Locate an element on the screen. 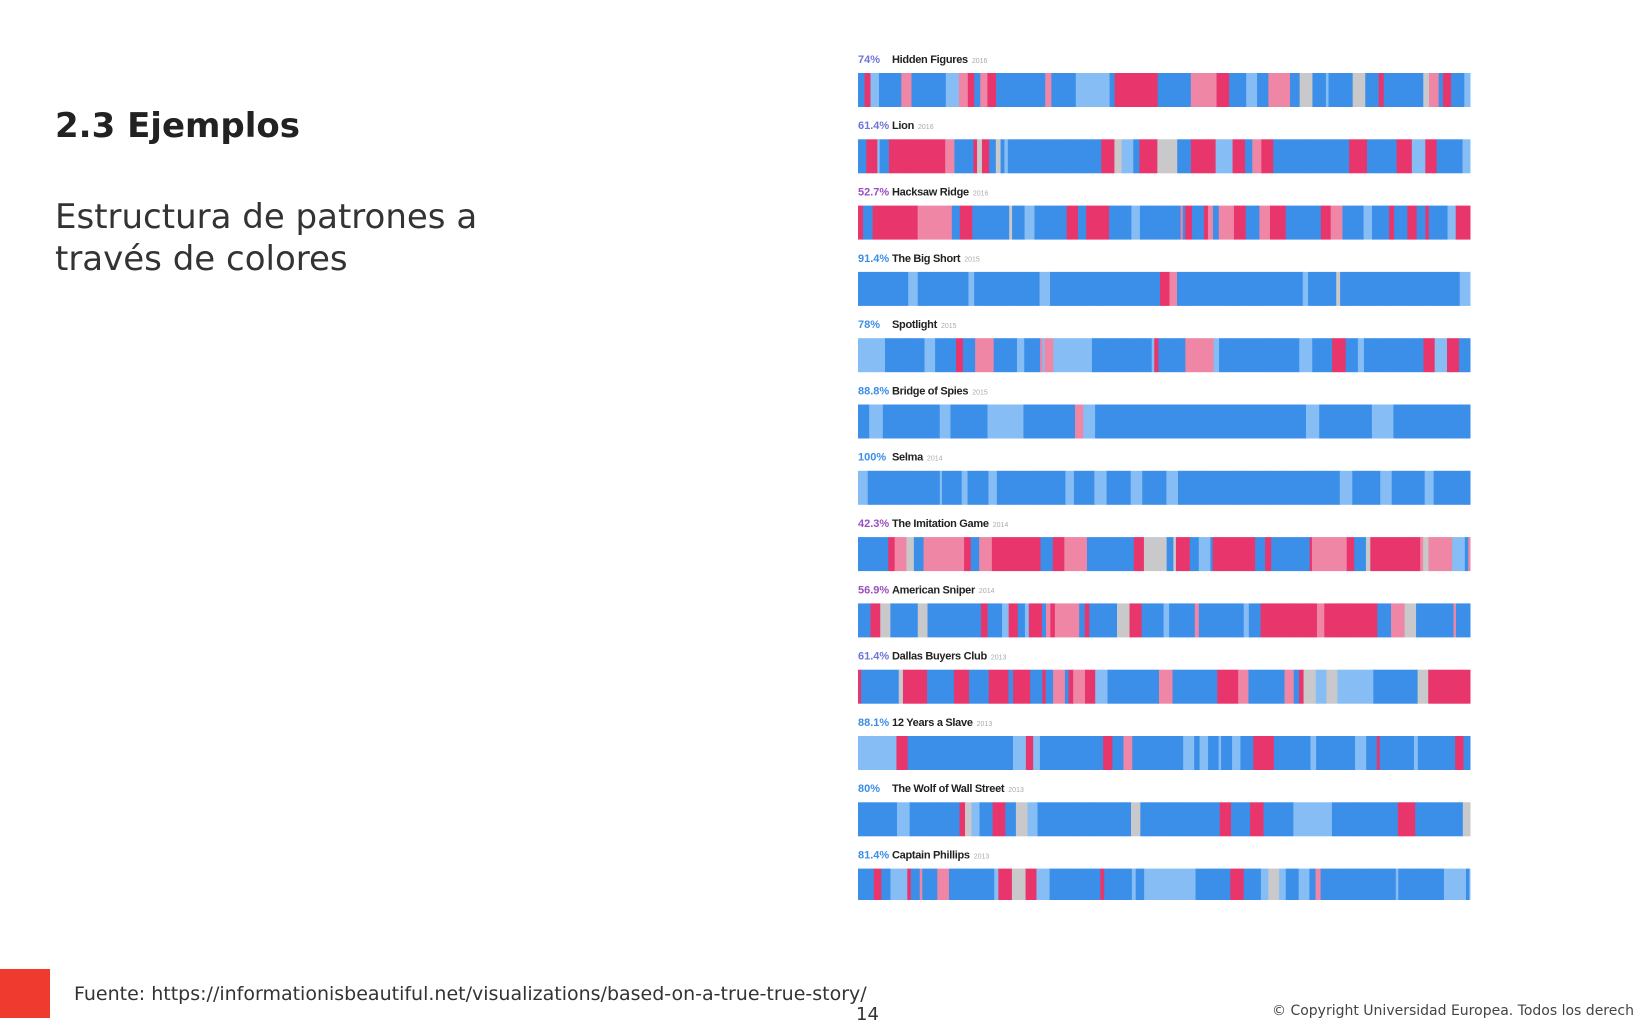 The image size is (1640, 1025). film-year: 2014 is located at coordinates (1001, 525).